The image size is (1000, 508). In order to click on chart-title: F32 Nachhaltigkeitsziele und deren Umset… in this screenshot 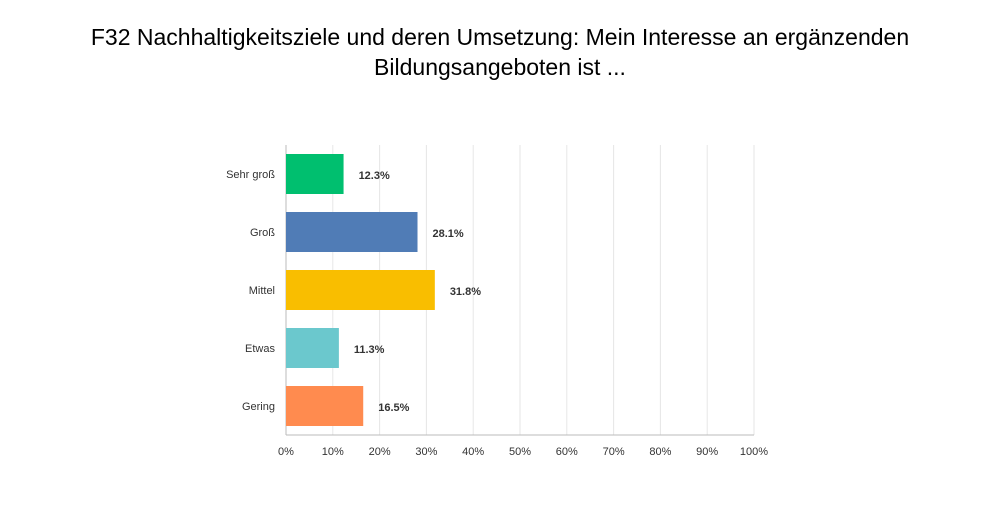, I will do `click(500, 52)`.